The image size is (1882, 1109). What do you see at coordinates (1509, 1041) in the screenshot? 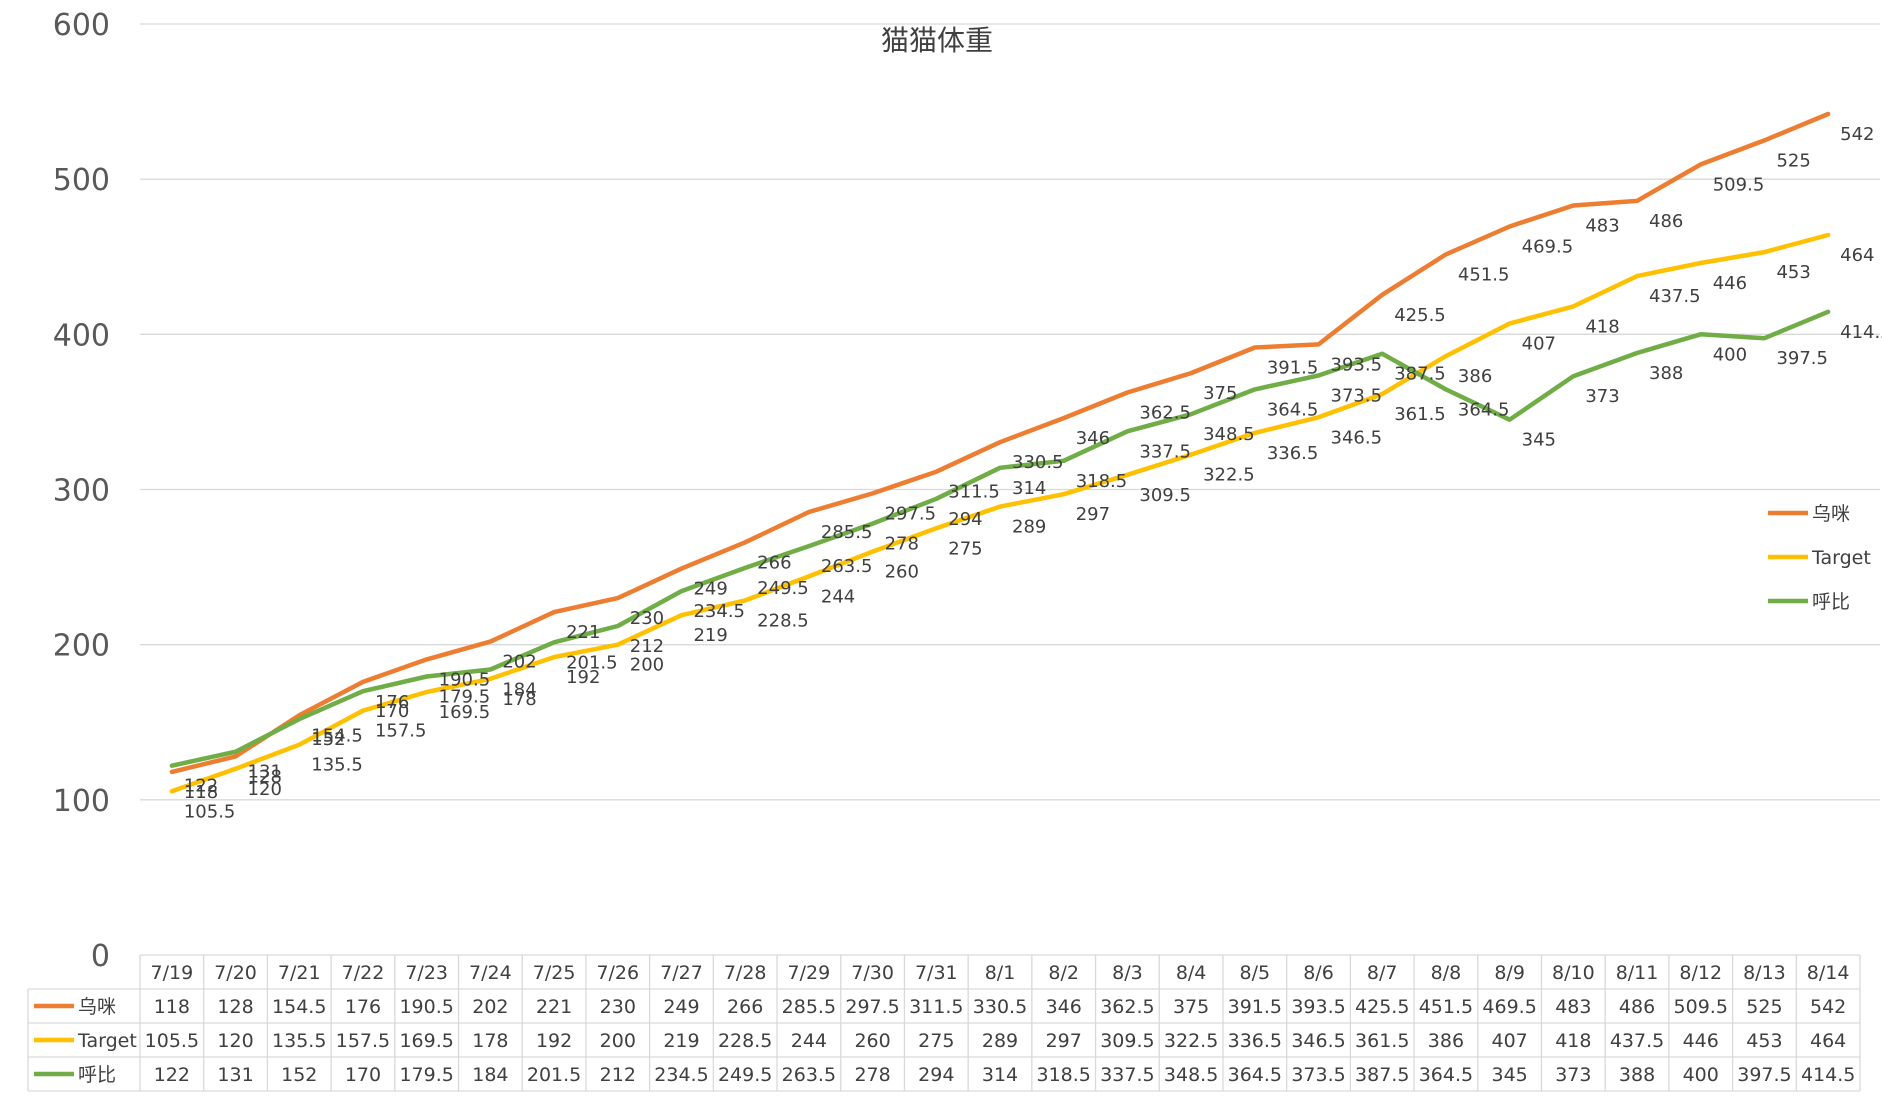
I see `table-cell: 407` at bounding box center [1509, 1041].